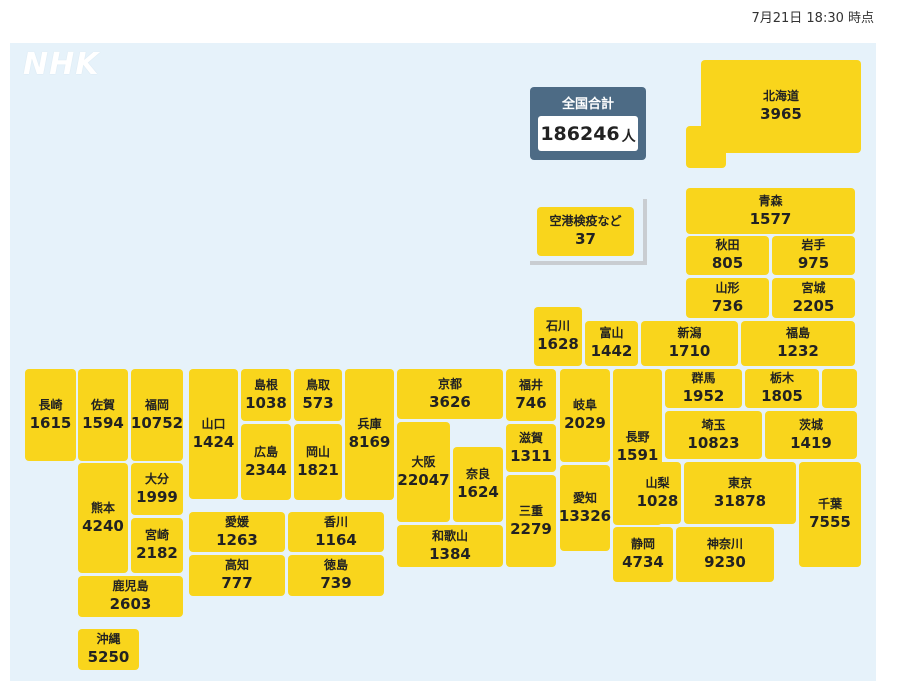 Image resolution: width=897 pixels, height=681 pixels. Describe the element at coordinates (50, 422) in the screenshot. I see `tile-value: 1615` at that location.